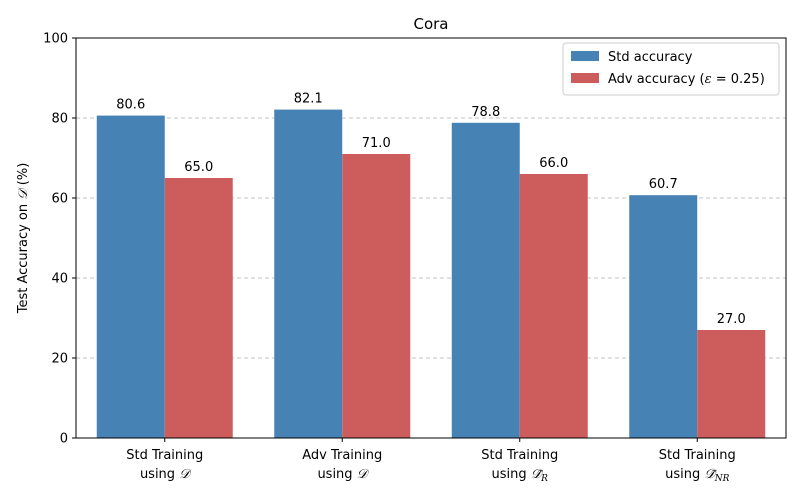 This screenshot has width=800, height=500. What do you see at coordinates (64, 439) in the screenshot?
I see `y-tick-label: 0` at bounding box center [64, 439].